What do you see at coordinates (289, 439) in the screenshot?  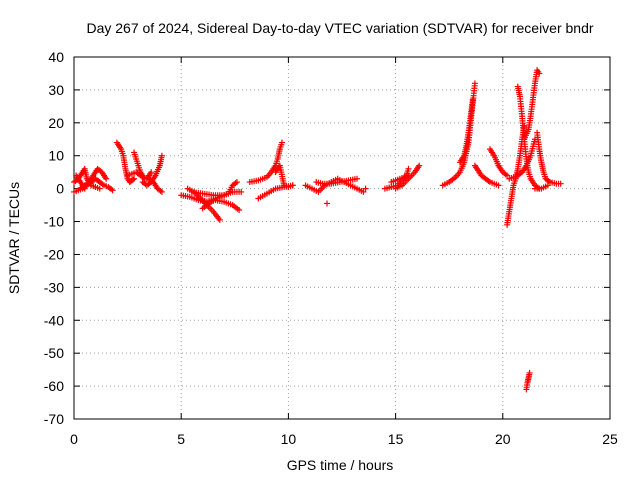 I see `x-tick-label-2: 10` at bounding box center [289, 439].